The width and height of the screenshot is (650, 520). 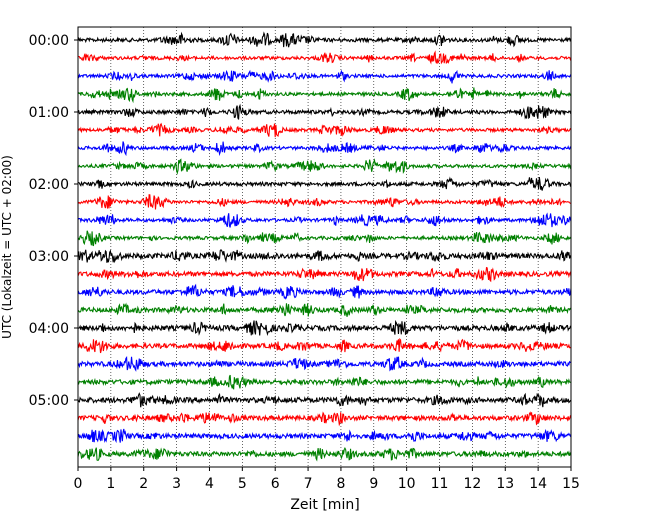 I want to click on x-tick-label: 0, so click(x=78, y=484).